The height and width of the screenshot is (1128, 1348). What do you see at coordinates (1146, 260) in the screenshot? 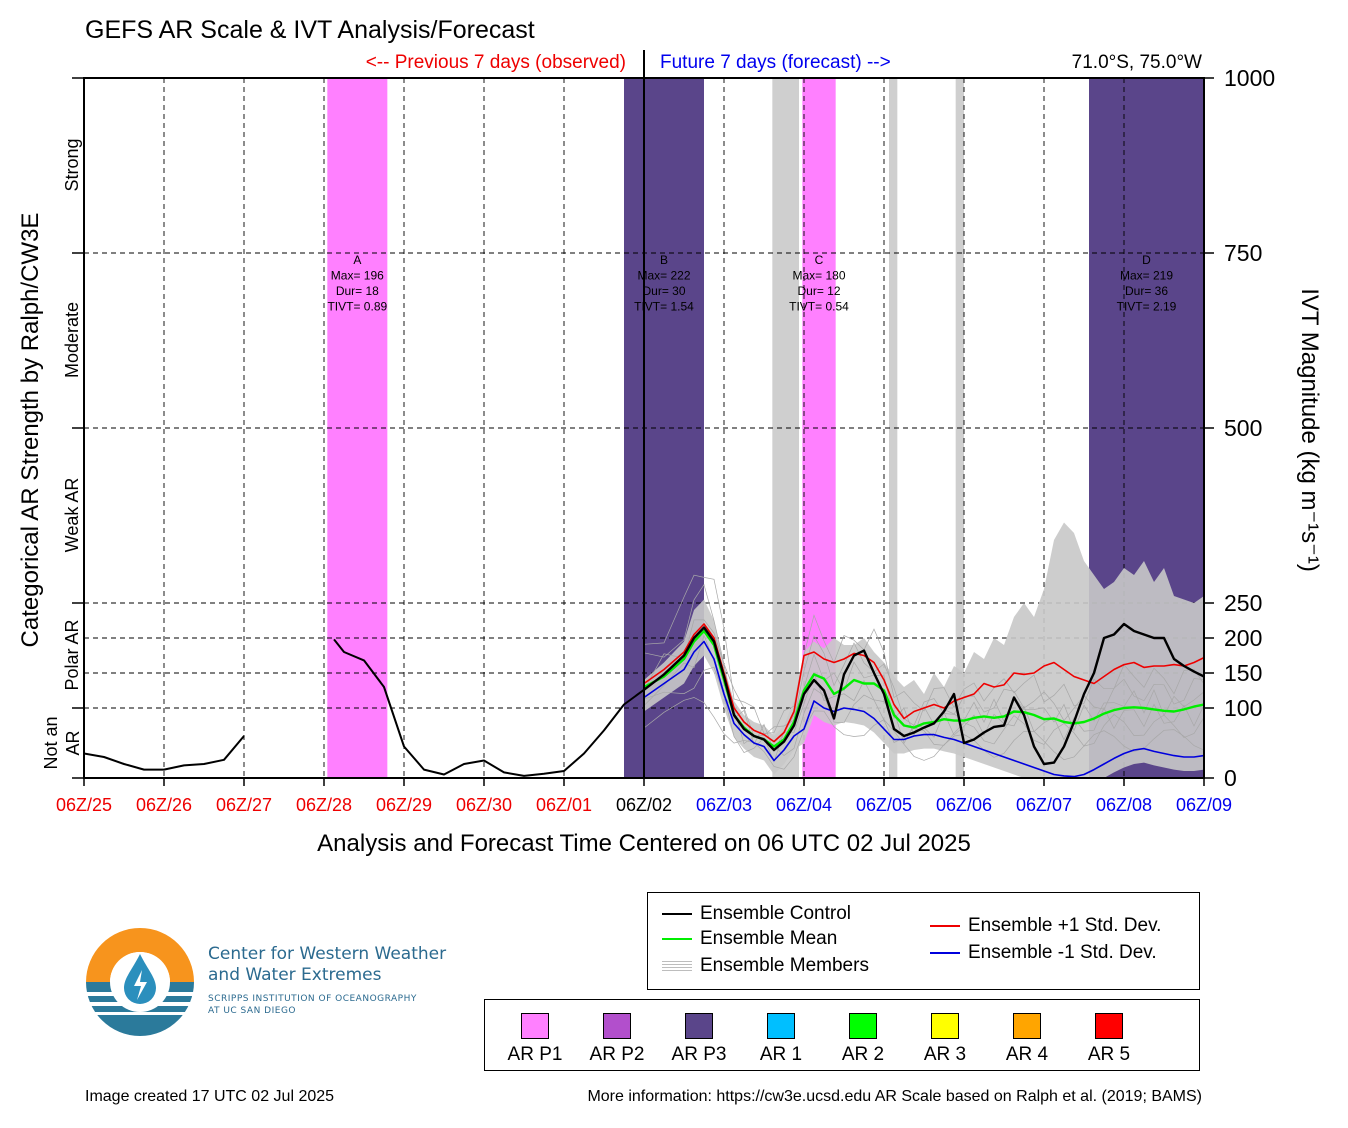
I see `ar-event-d-text-0: D` at bounding box center [1146, 260].